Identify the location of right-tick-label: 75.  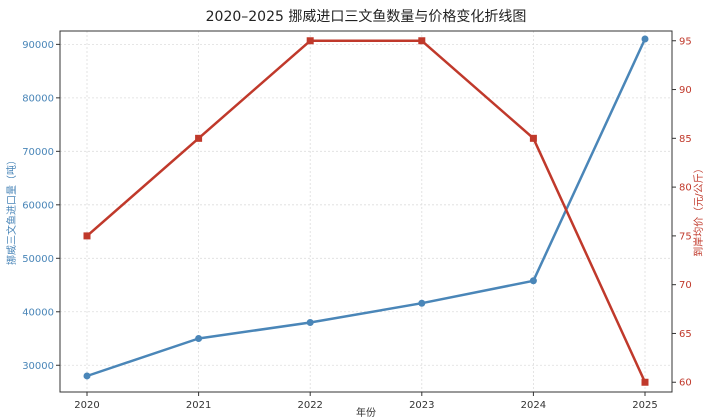
(685, 236).